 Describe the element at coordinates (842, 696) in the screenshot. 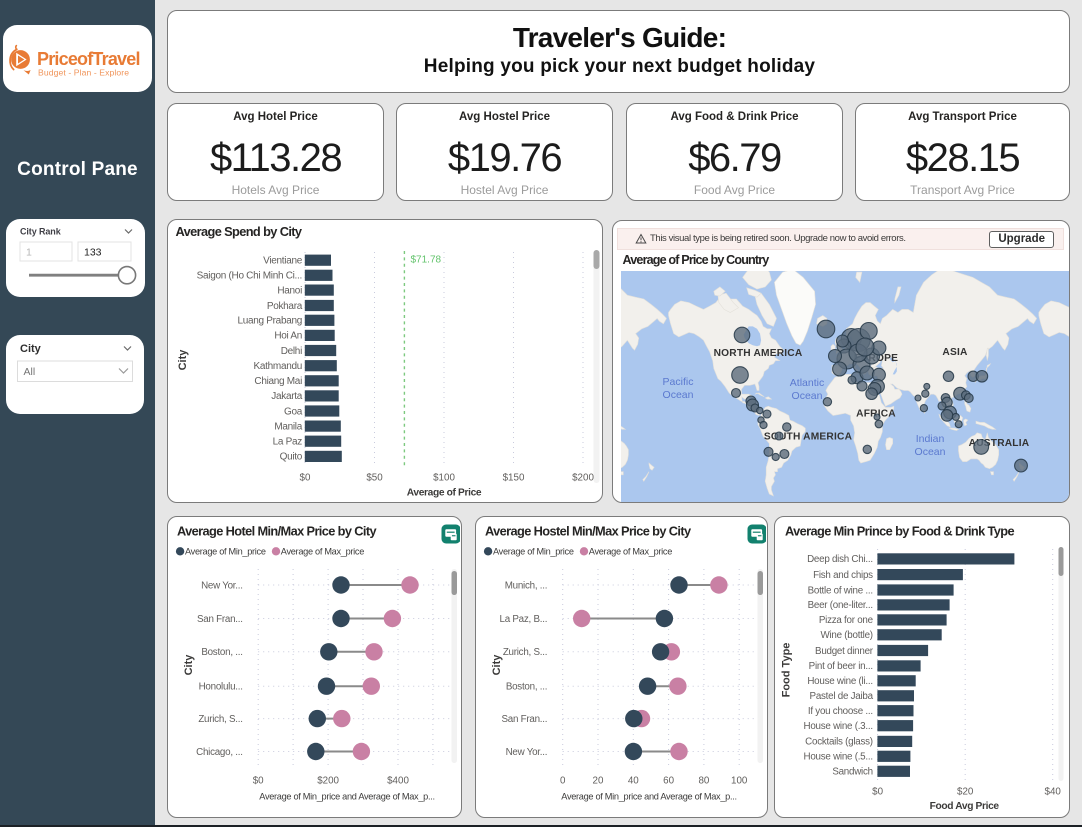

I see `svg-text: Pastel de Jaiba` at that location.